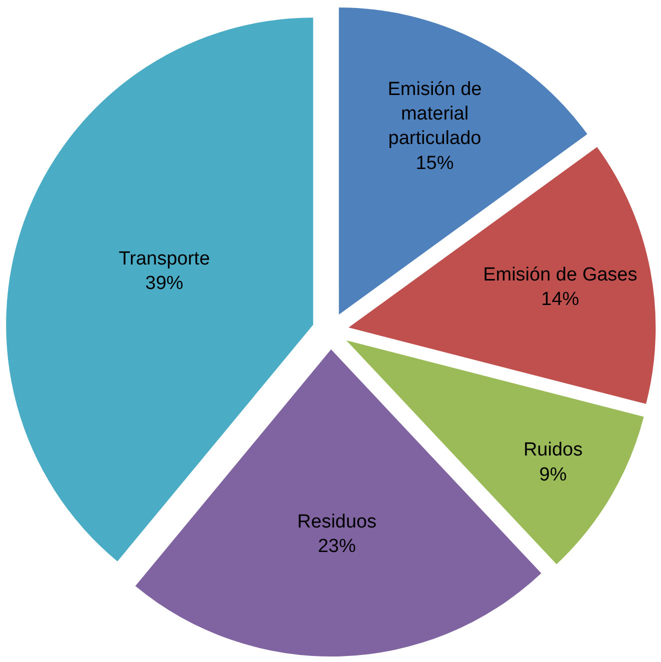 Image resolution: width=661 pixels, height=662 pixels. I want to click on data-label: 15%, so click(435, 163).